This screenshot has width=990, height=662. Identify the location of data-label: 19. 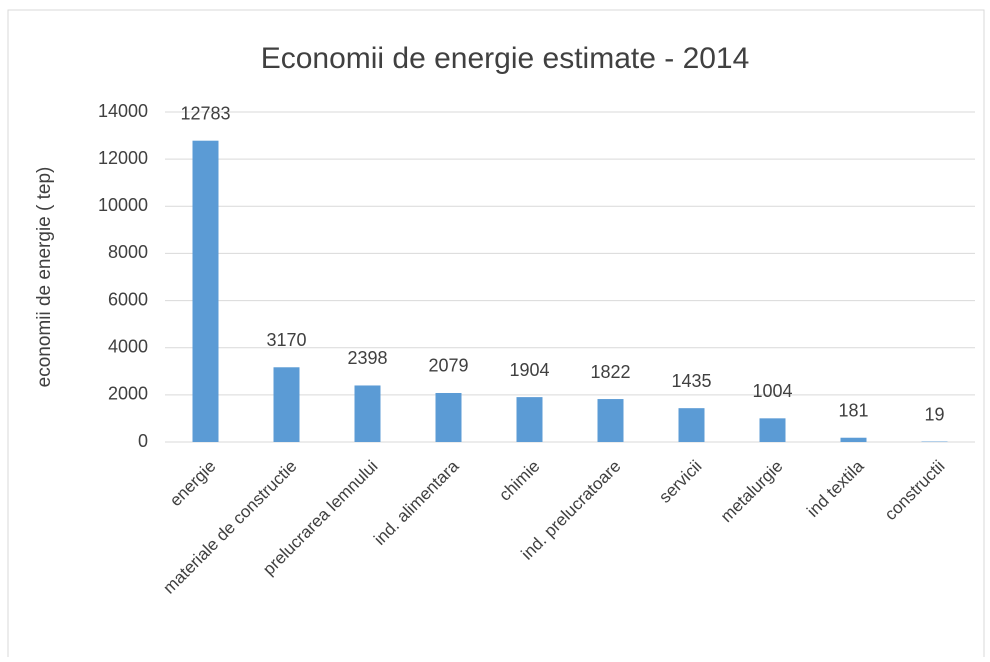
(934, 414).